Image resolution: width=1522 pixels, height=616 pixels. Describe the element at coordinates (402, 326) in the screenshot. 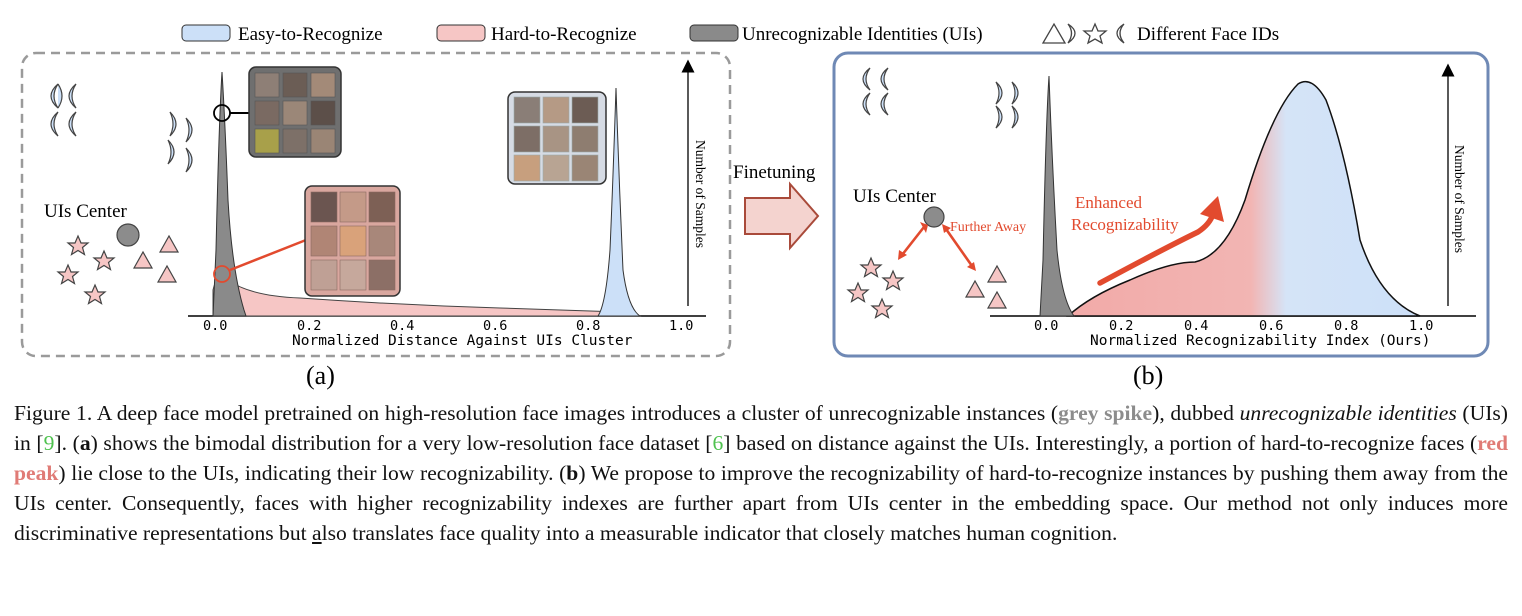

I see `panel-a-tick: 0.4` at that location.